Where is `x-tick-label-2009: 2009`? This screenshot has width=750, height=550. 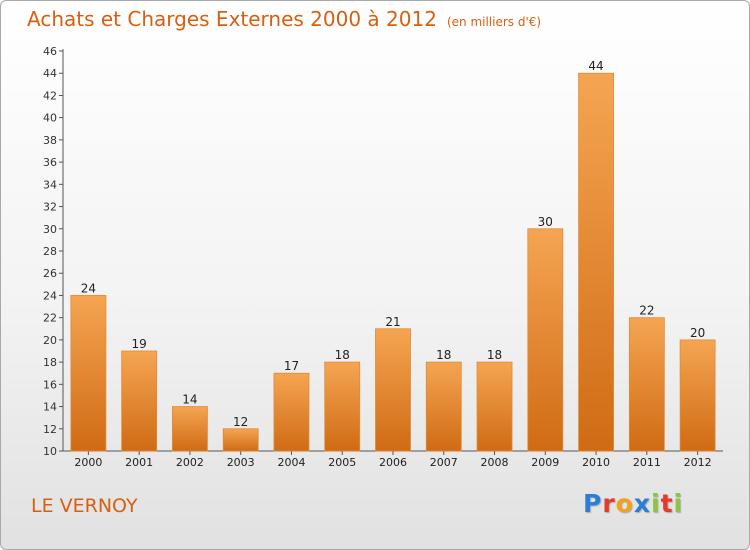 x-tick-label-2009: 2009 is located at coordinates (545, 462).